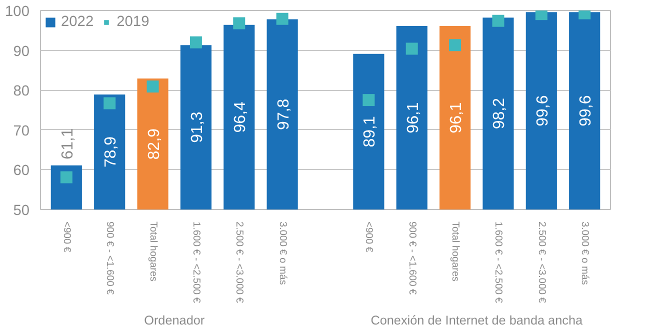  Describe the element at coordinates (283, 114) in the screenshot. I see `data-label: 97,8` at that location.